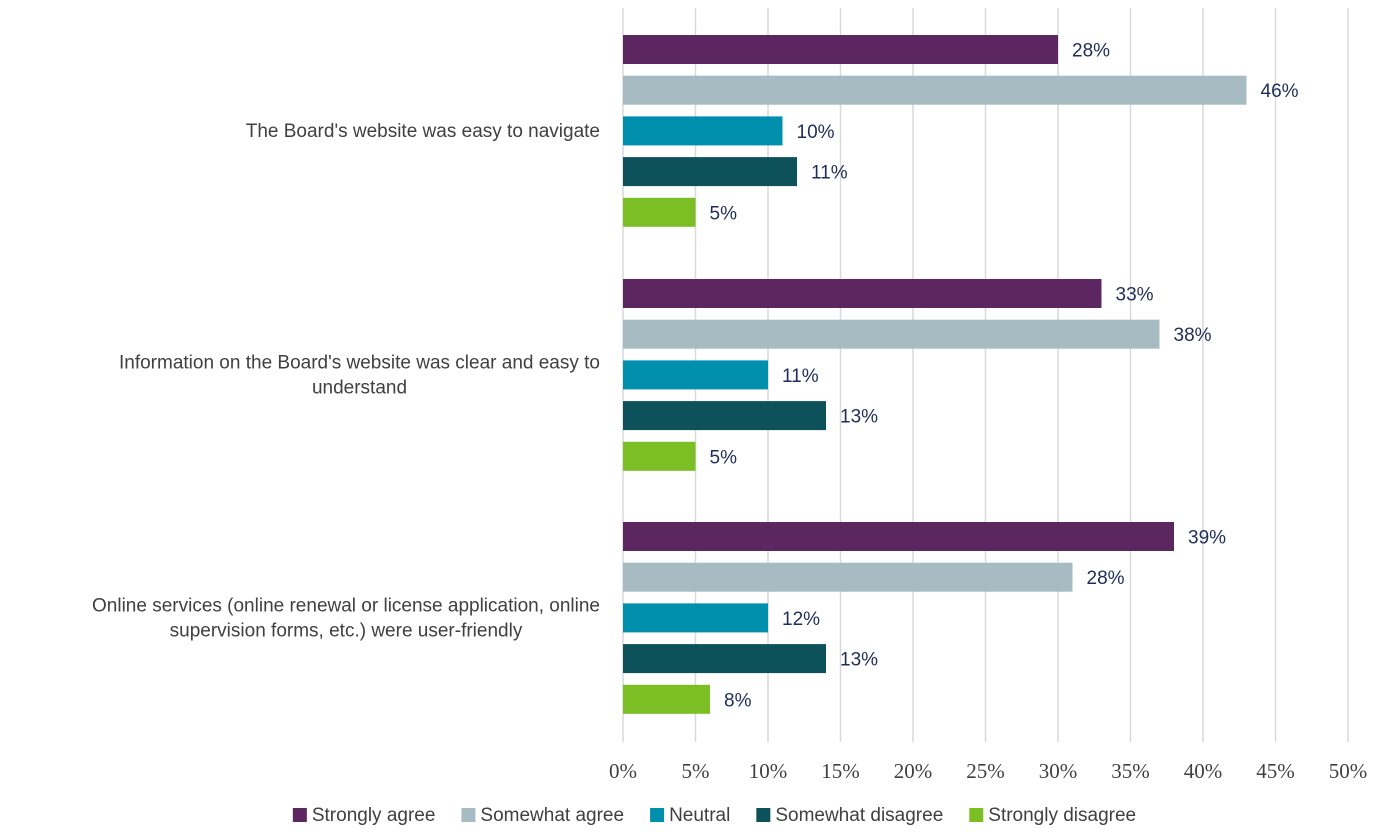  Describe the element at coordinates (738, 700) in the screenshot. I see `data-label: 8%` at that location.